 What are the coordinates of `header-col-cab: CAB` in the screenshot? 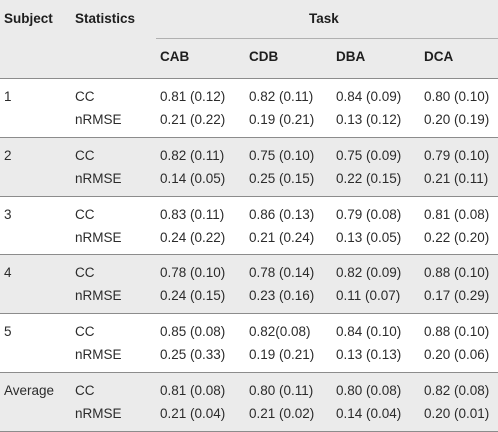 It's located at (175, 56).